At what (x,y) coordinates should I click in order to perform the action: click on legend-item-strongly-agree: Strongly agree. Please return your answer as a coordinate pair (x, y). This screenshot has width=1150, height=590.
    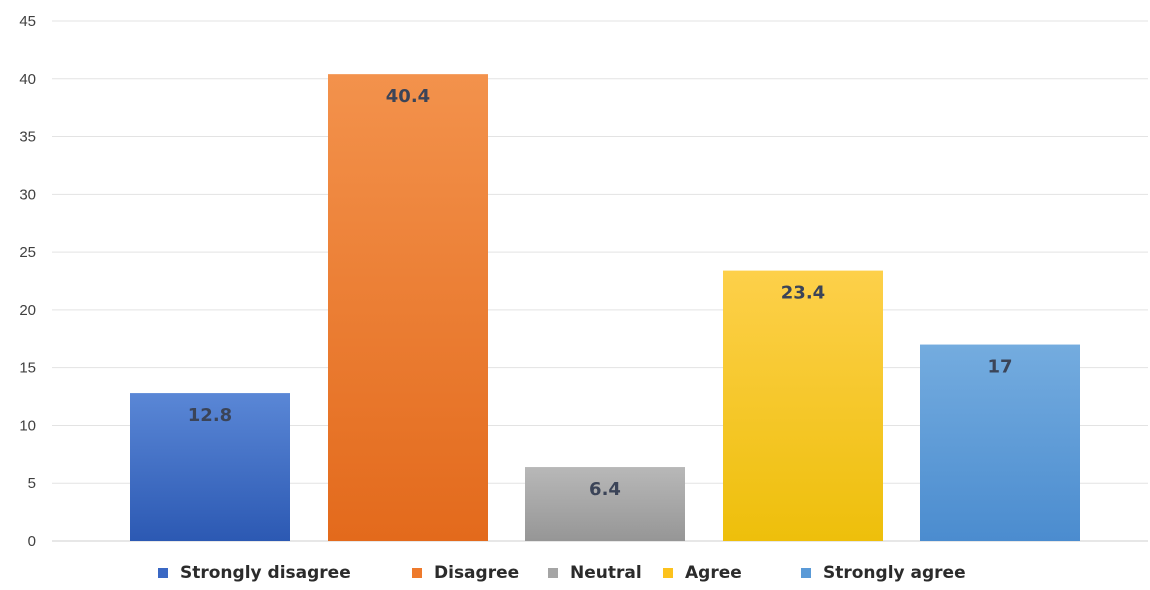
    Looking at the image, I should click on (883, 573).